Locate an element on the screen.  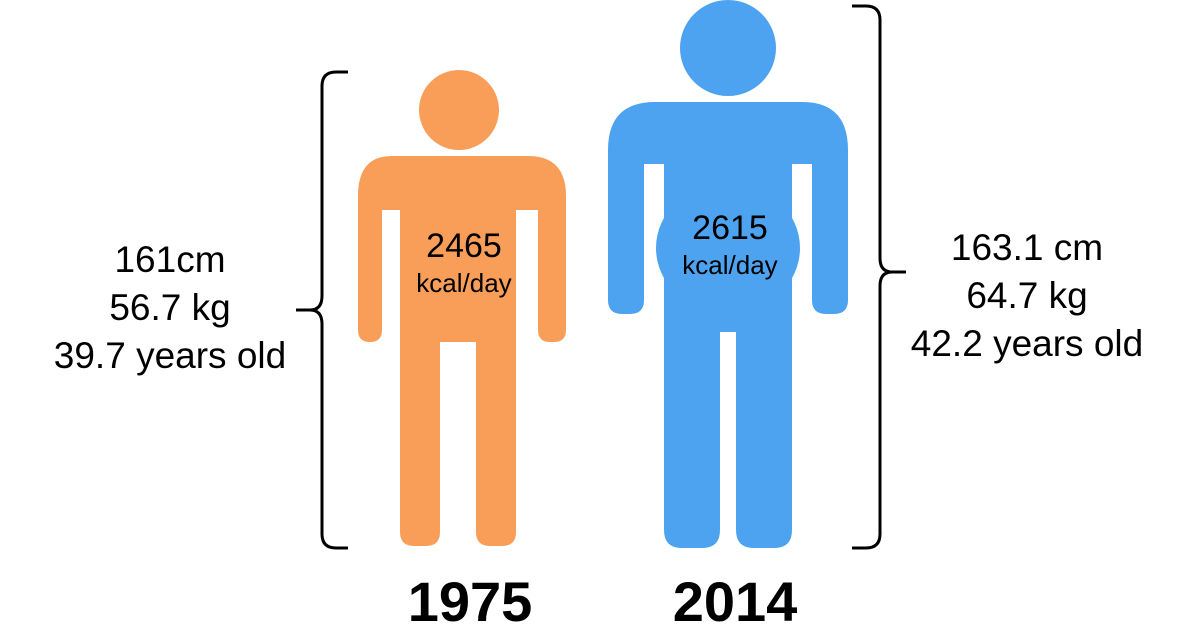
weight-1975: 56.7 kg is located at coordinates (170, 307).